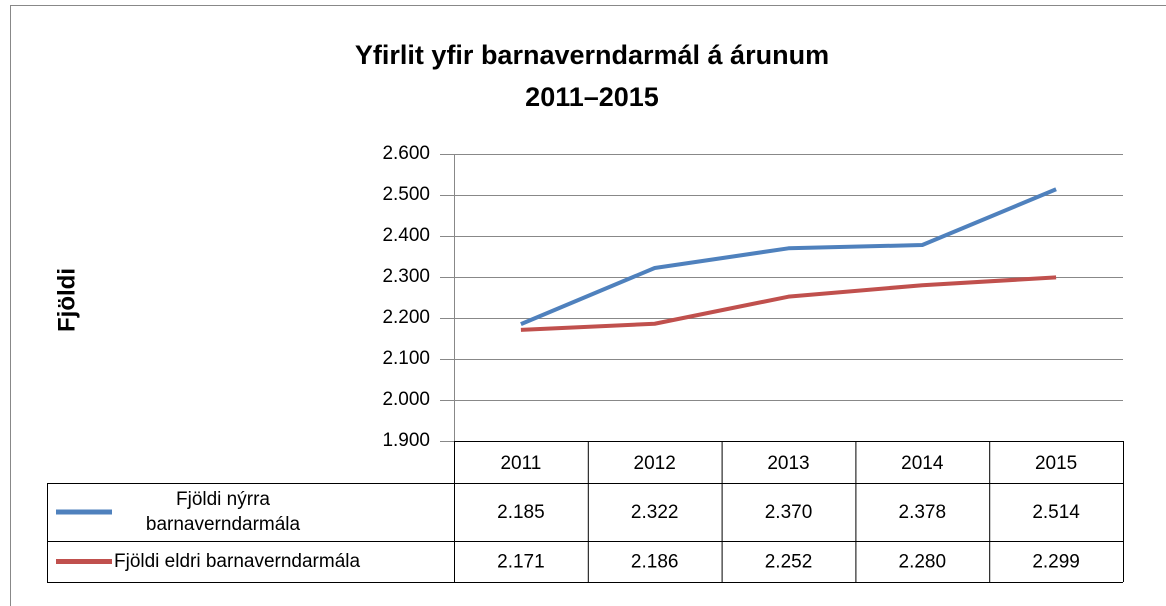  What do you see at coordinates (592, 55) in the screenshot?
I see `chart-title: Yfirlit yfir barnaverndarmál á árunum` at bounding box center [592, 55].